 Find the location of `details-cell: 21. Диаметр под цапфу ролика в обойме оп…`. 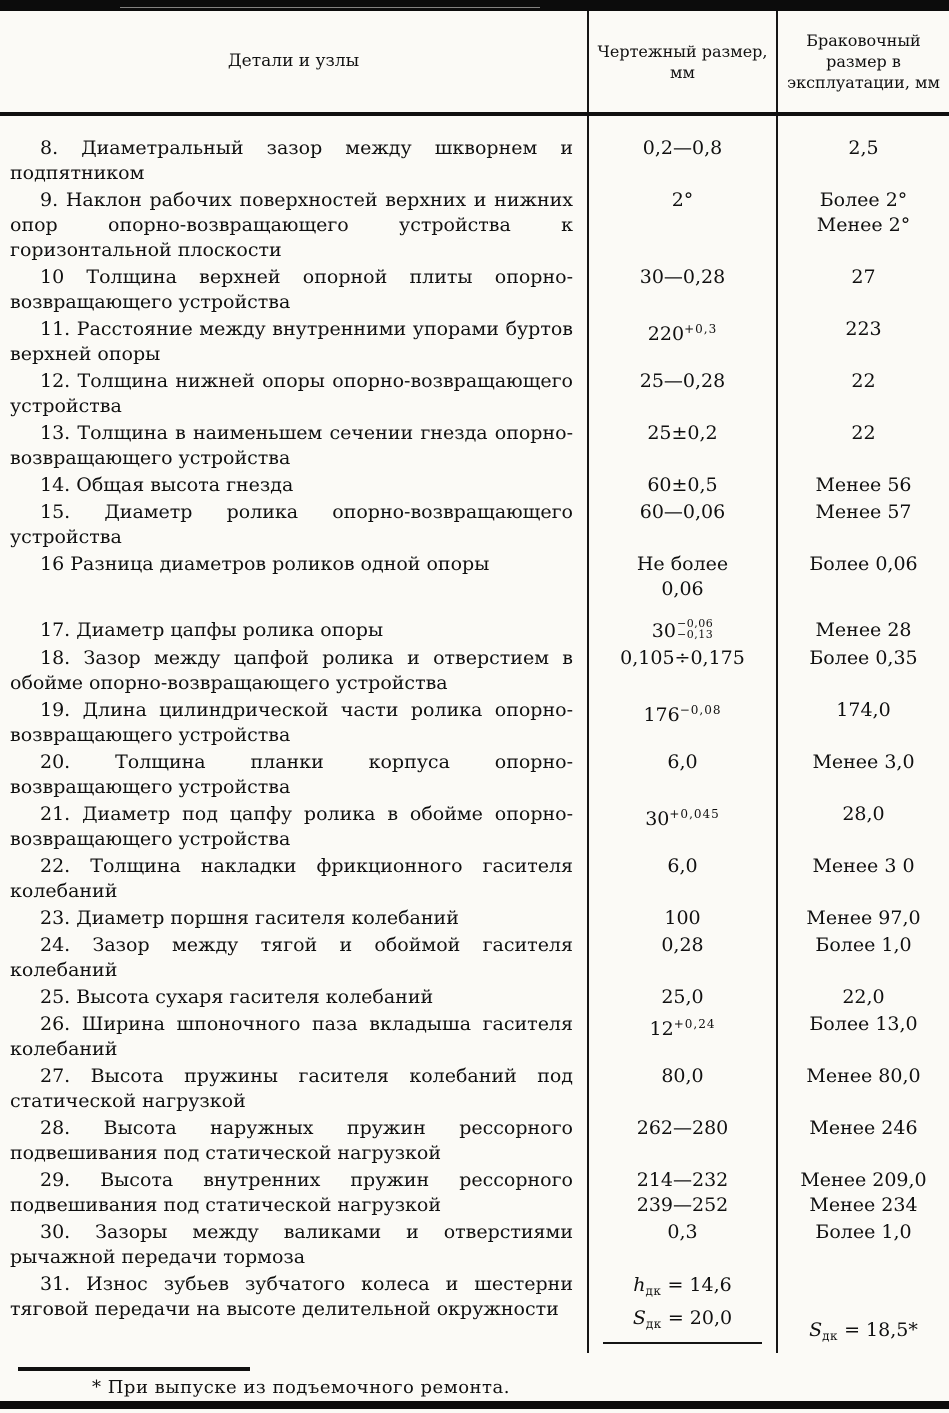

details-cell: 21. Диаметр под цапфу ролика в обойме оп… is located at coordinates (294, 828).